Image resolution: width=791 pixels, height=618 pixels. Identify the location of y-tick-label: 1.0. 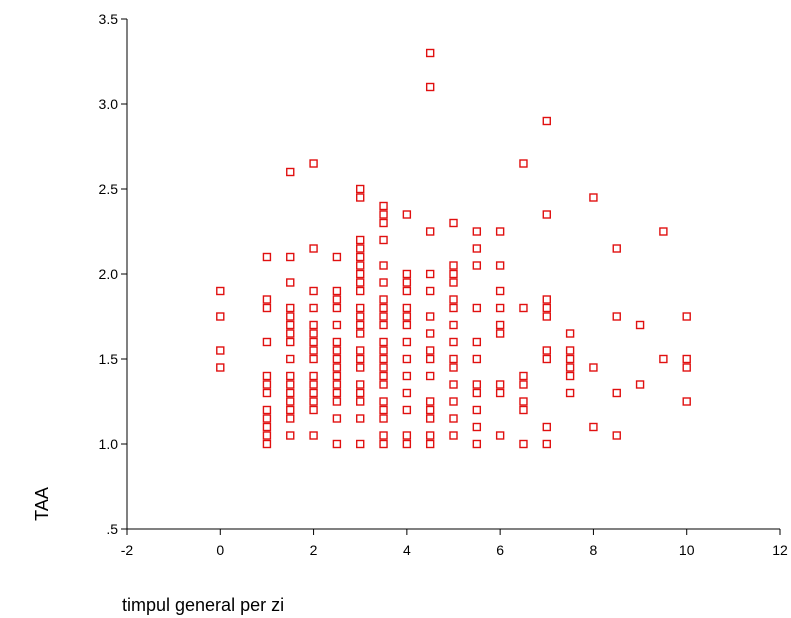
(109, 444).